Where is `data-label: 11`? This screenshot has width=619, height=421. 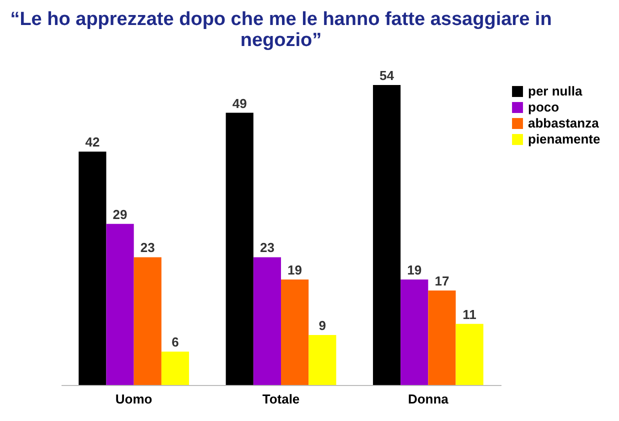 data-label: 11 is located at coordinates (469, 314).